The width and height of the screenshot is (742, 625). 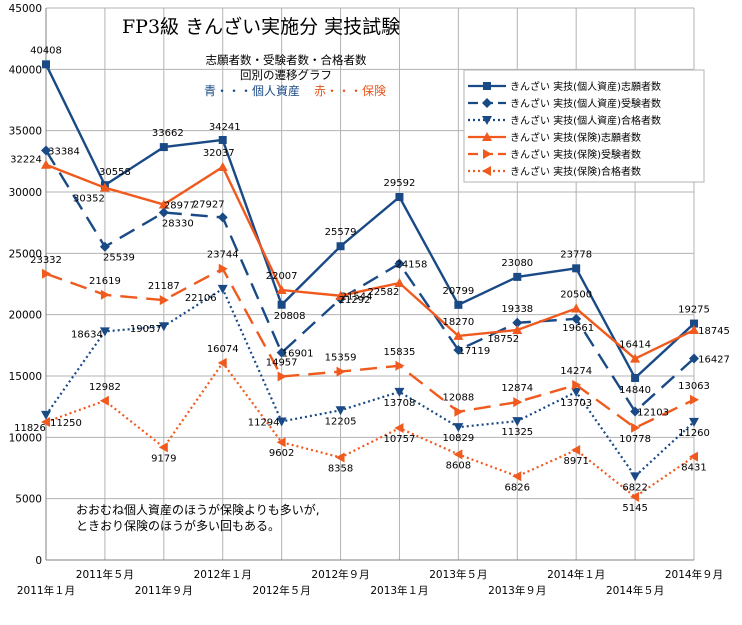 What do you see at coordinates (576, 403) in the screenshot?
I see `data-label: 13703` at bounding box center [576, 403].